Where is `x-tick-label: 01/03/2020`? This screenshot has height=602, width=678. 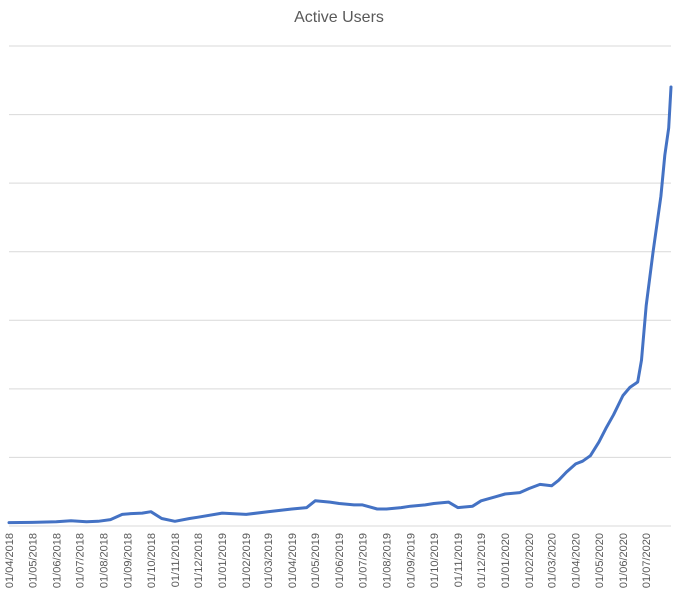
x-tick-label: 01/03/2020 is located at coordinates (553, 560).